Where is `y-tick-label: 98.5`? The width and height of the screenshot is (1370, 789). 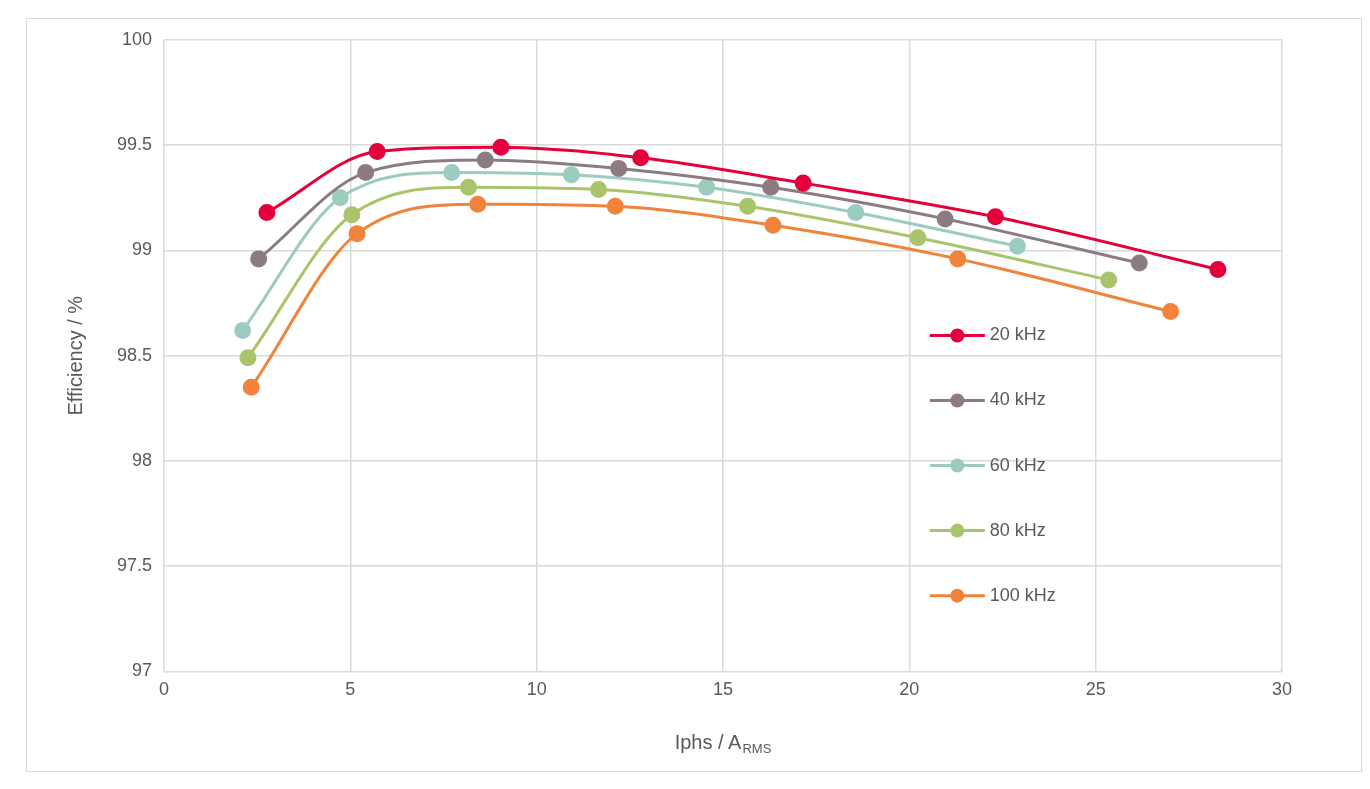 y-tick-label: 98.5 is located at coordinates (134, 354).